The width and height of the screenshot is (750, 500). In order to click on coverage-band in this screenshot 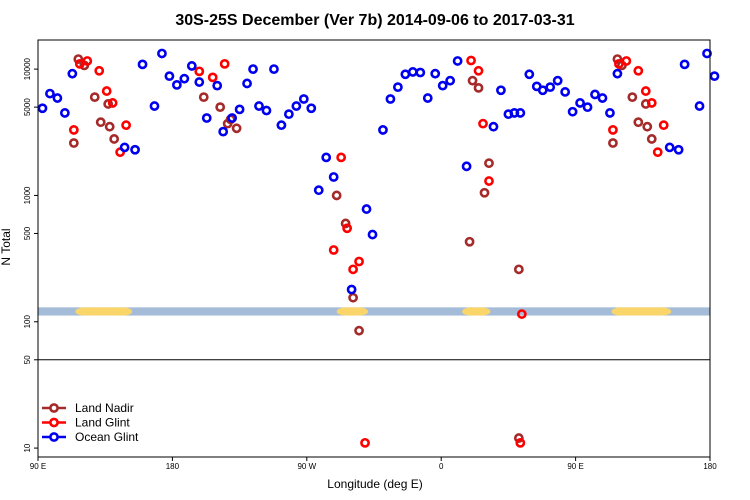, I will do `click(374, 311)`.